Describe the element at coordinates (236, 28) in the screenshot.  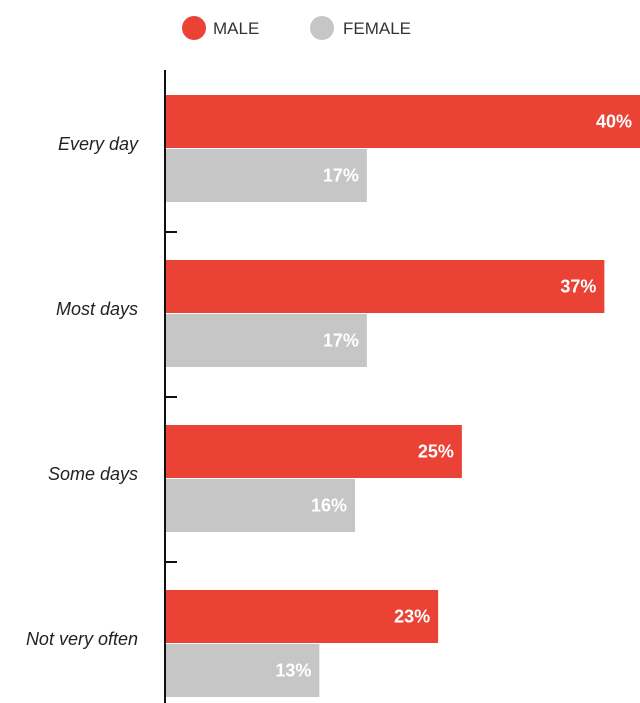
I see `legend-label-male: MALE` at that location.